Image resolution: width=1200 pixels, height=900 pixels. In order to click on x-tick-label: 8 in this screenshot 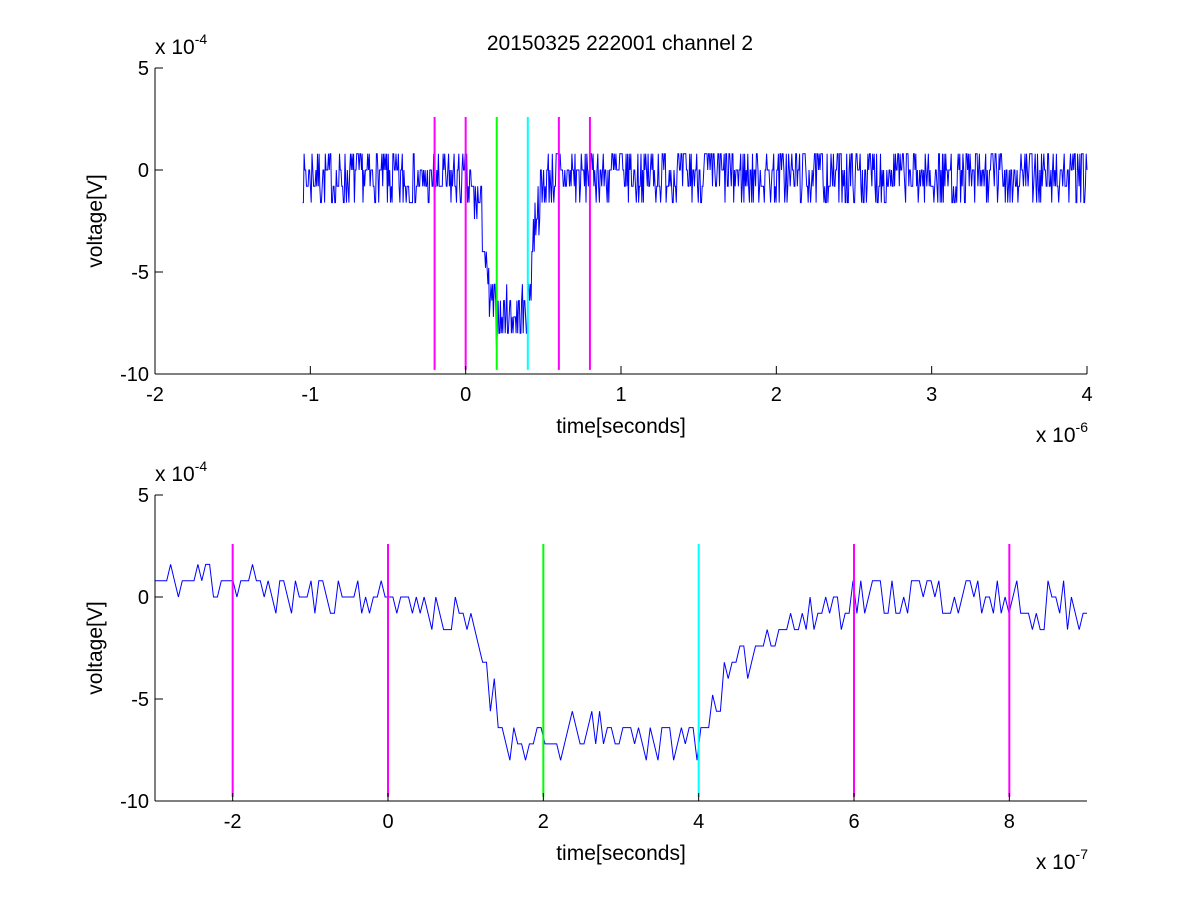, I will do `click(1009, 822)`.